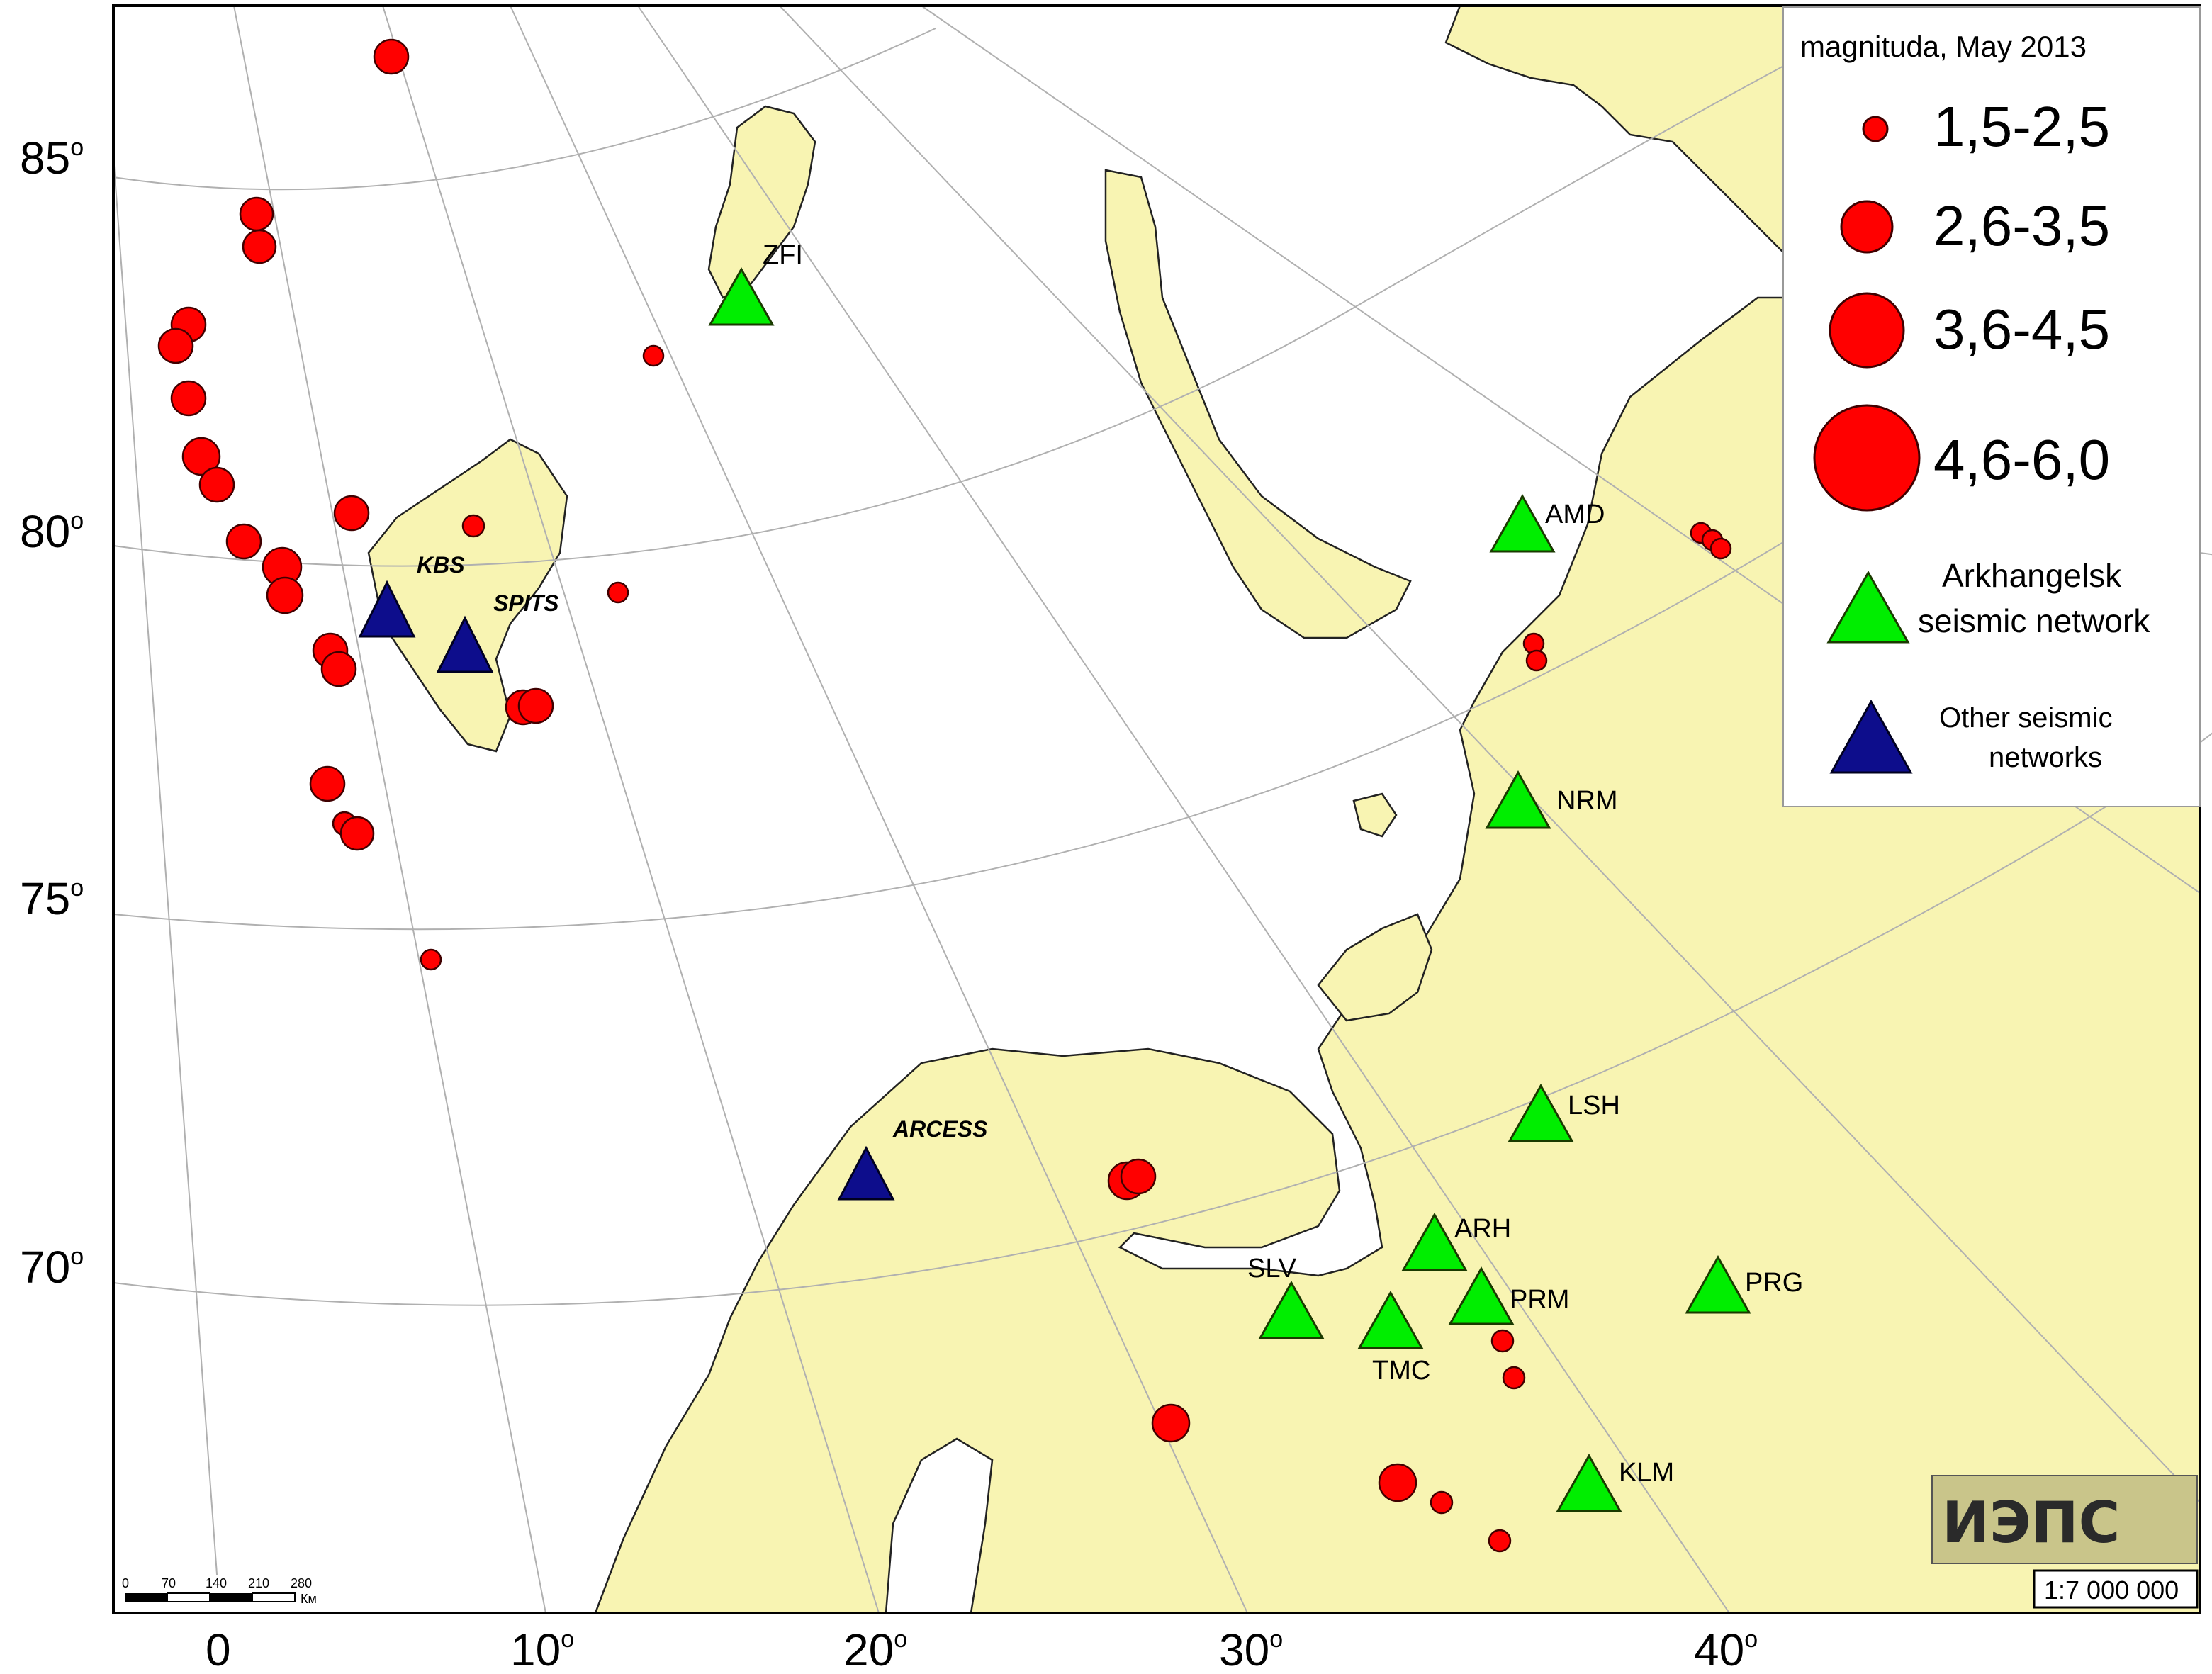  What do you see at coordinates (542, 1649) in the screenshot?
I see `lon-label-10: 10o` at bounding box center [542, 1649].